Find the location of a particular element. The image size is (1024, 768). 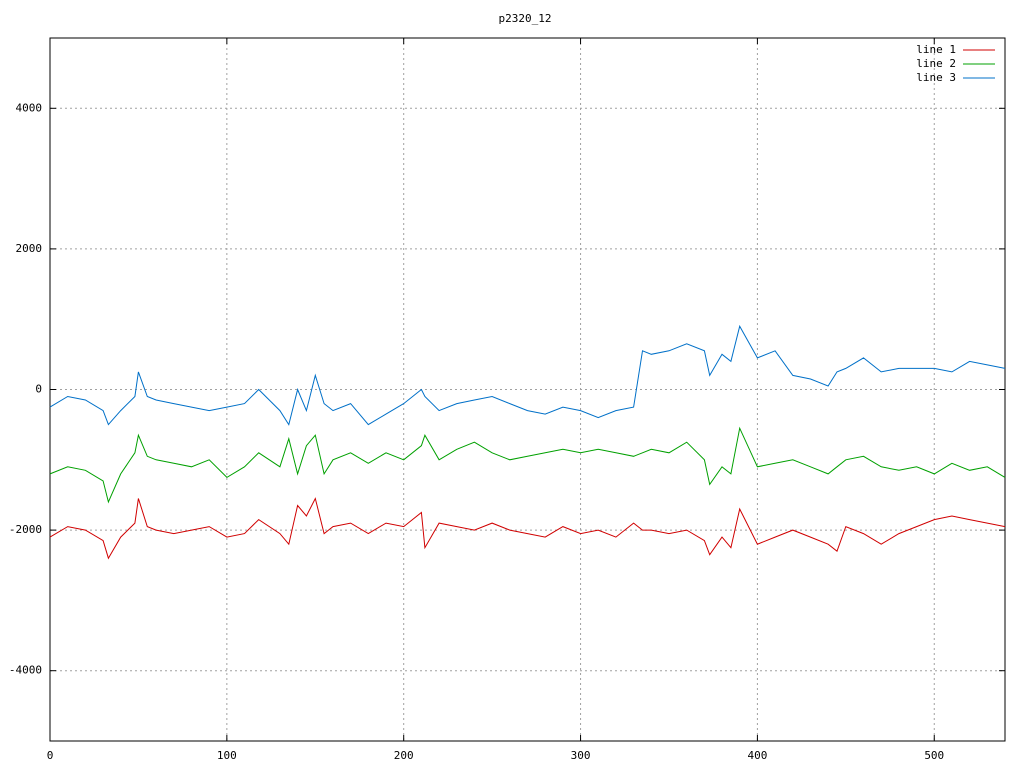

y-tick-label: -2000 is located at coordinates (25, 529).